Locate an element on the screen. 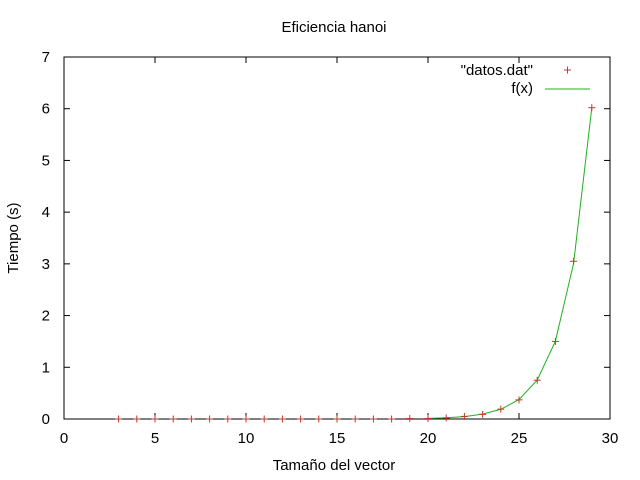 The width and height of the screenshot is (640, 480). y-tick-label: 4 is located at coordinates (46, 212).